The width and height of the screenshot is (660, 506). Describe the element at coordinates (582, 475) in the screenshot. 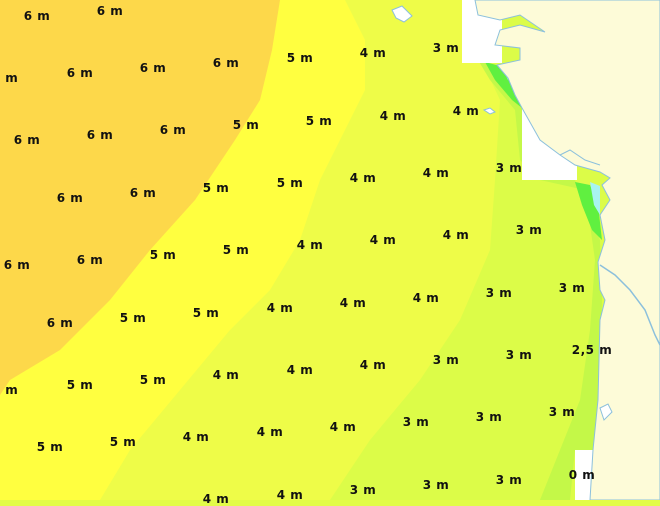

I see `wave-height-label: 0 m` at that location.